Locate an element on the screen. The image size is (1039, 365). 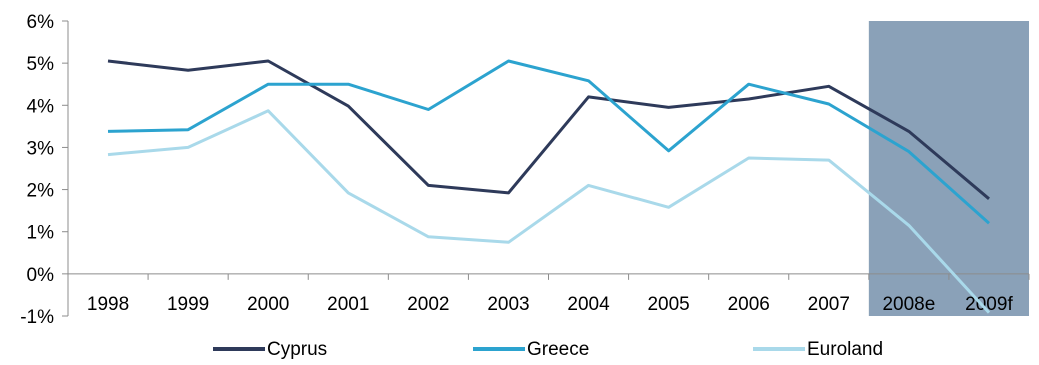
legend-label-greece: Greece is located at coordinates (558, 349).